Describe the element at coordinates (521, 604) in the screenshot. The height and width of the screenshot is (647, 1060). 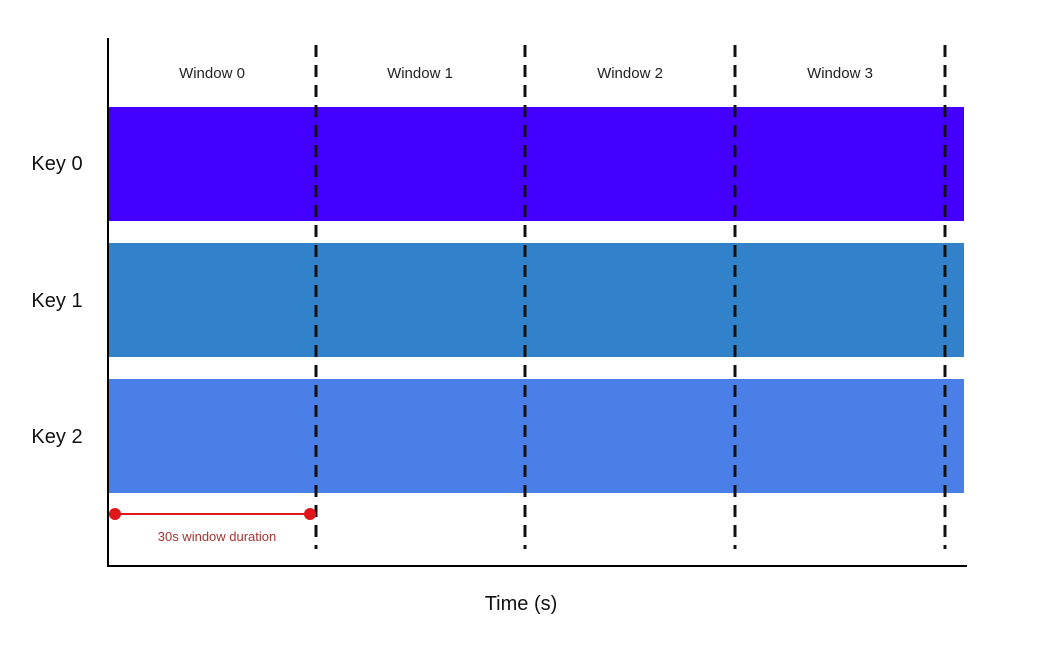
I see `x-axis-label: Time (s)` at that location.